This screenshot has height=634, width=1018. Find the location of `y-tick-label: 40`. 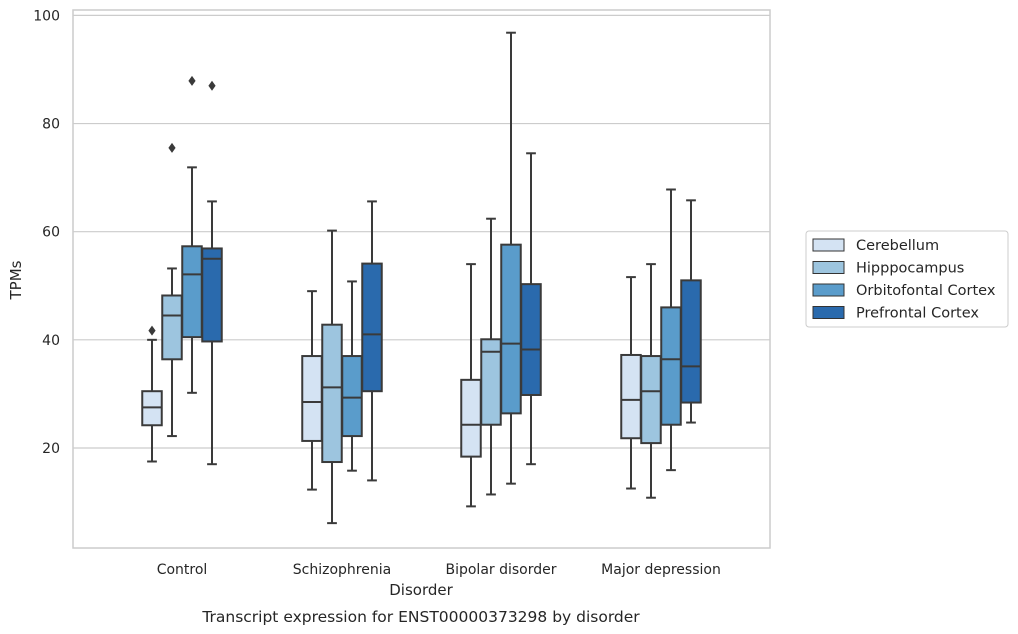

y-tick-label: 40 is located at coordinates (51, 341).